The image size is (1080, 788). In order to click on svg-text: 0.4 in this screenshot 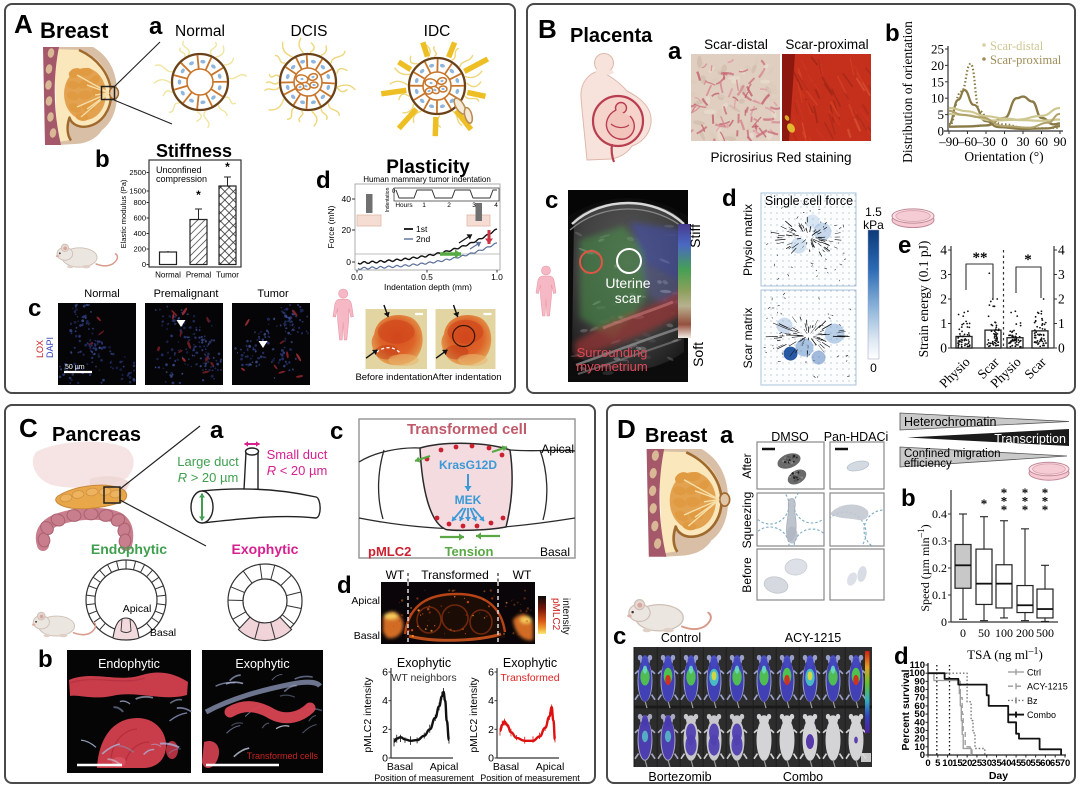, I will do `click(939, 514)`.